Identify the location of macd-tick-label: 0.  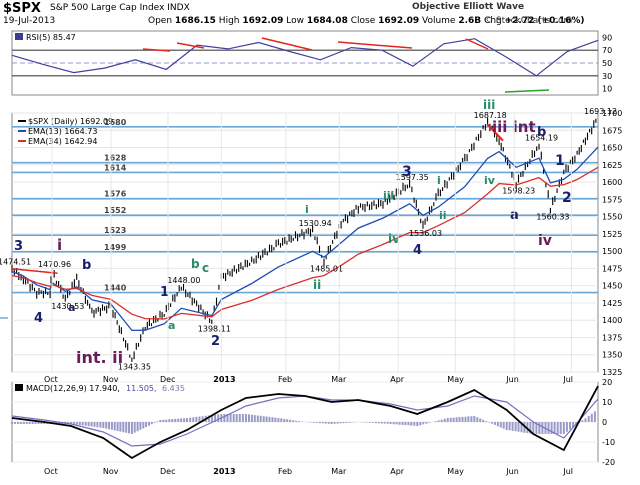
(604, 422).